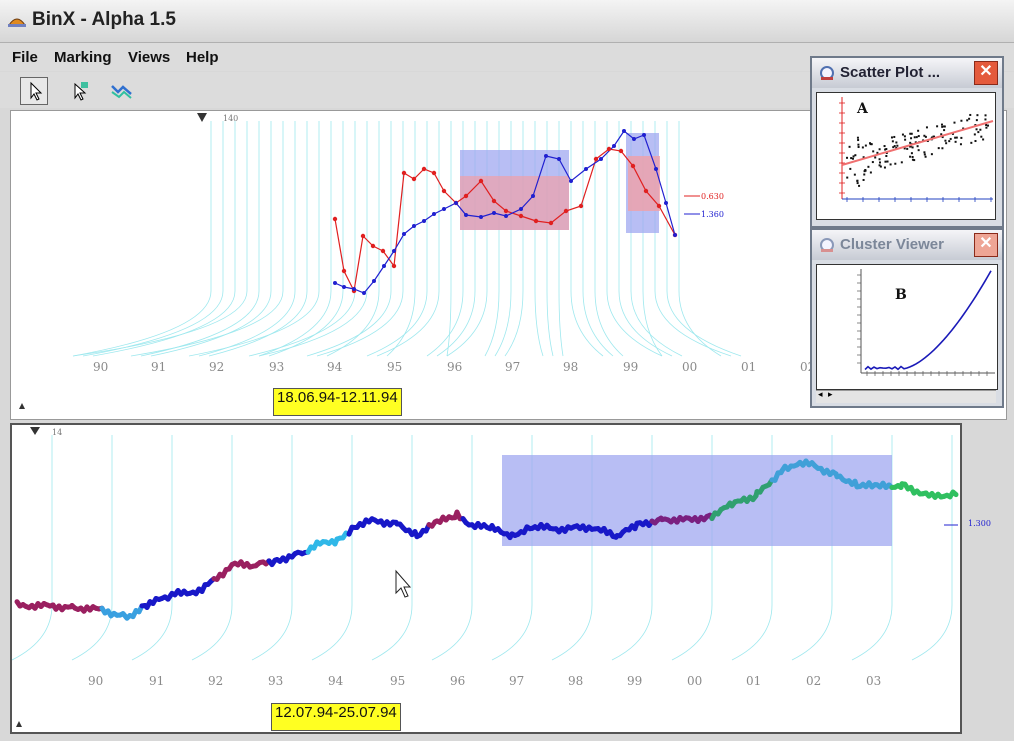 The width and height of the screenshot is (1014, 741). I want to click on scatter-plot-chart: A, so click(906, 156).